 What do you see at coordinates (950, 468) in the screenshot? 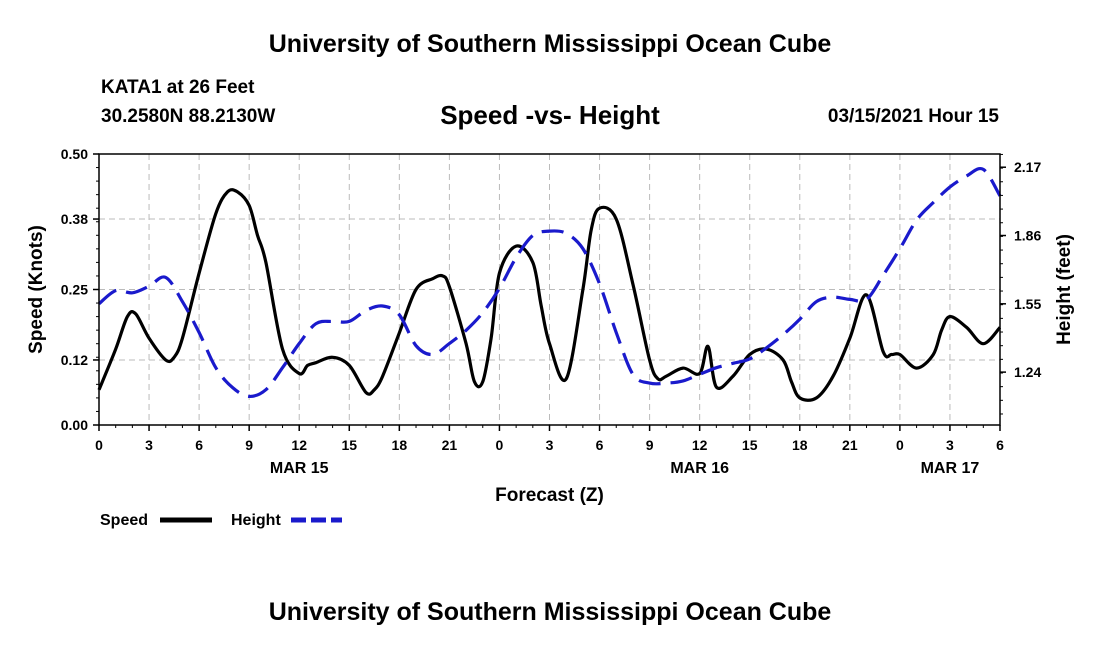
I see `date-label: MAR 17` at bounding box center [950, 468].